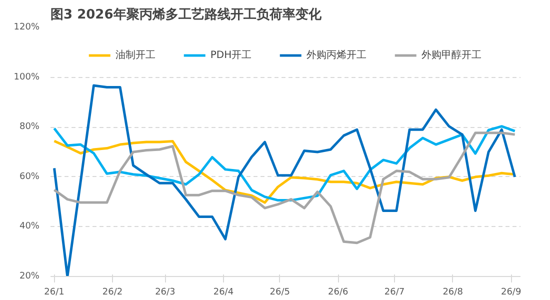 Image resolution: width=550 pixels, height=300 pixels. Describe the element at coordinates (165, 293) in the screenshot. I see `x-tick-label: 26/3` at that location.